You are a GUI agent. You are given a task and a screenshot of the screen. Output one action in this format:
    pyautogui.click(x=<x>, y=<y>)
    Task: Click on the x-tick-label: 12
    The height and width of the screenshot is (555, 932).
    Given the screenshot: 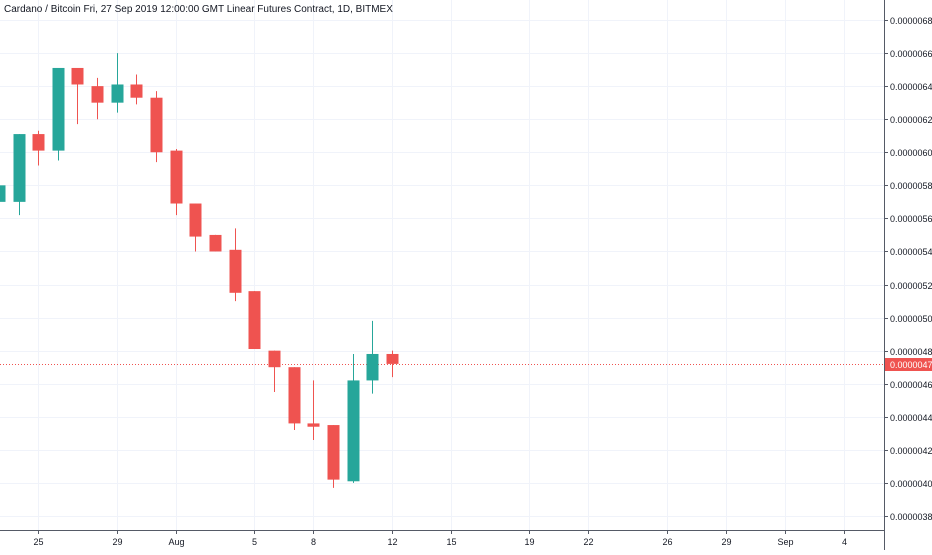 What is the action you would take?
    pyautogui.click(x=392, y=542)
    